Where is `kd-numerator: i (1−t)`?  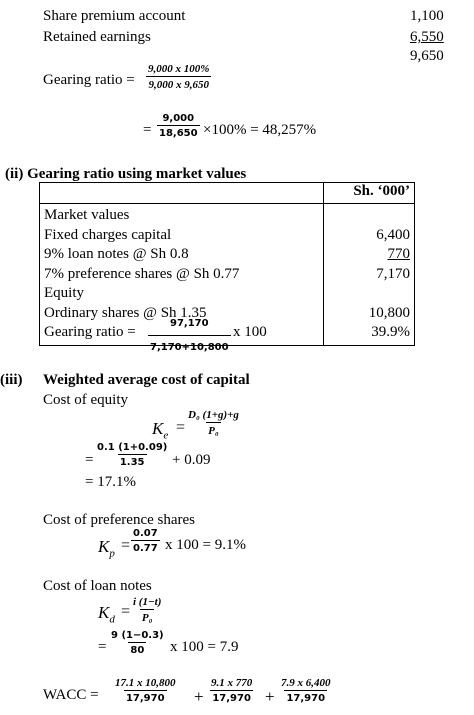 kd-numerator: i (1−t) is located at coordinates (147, 602).